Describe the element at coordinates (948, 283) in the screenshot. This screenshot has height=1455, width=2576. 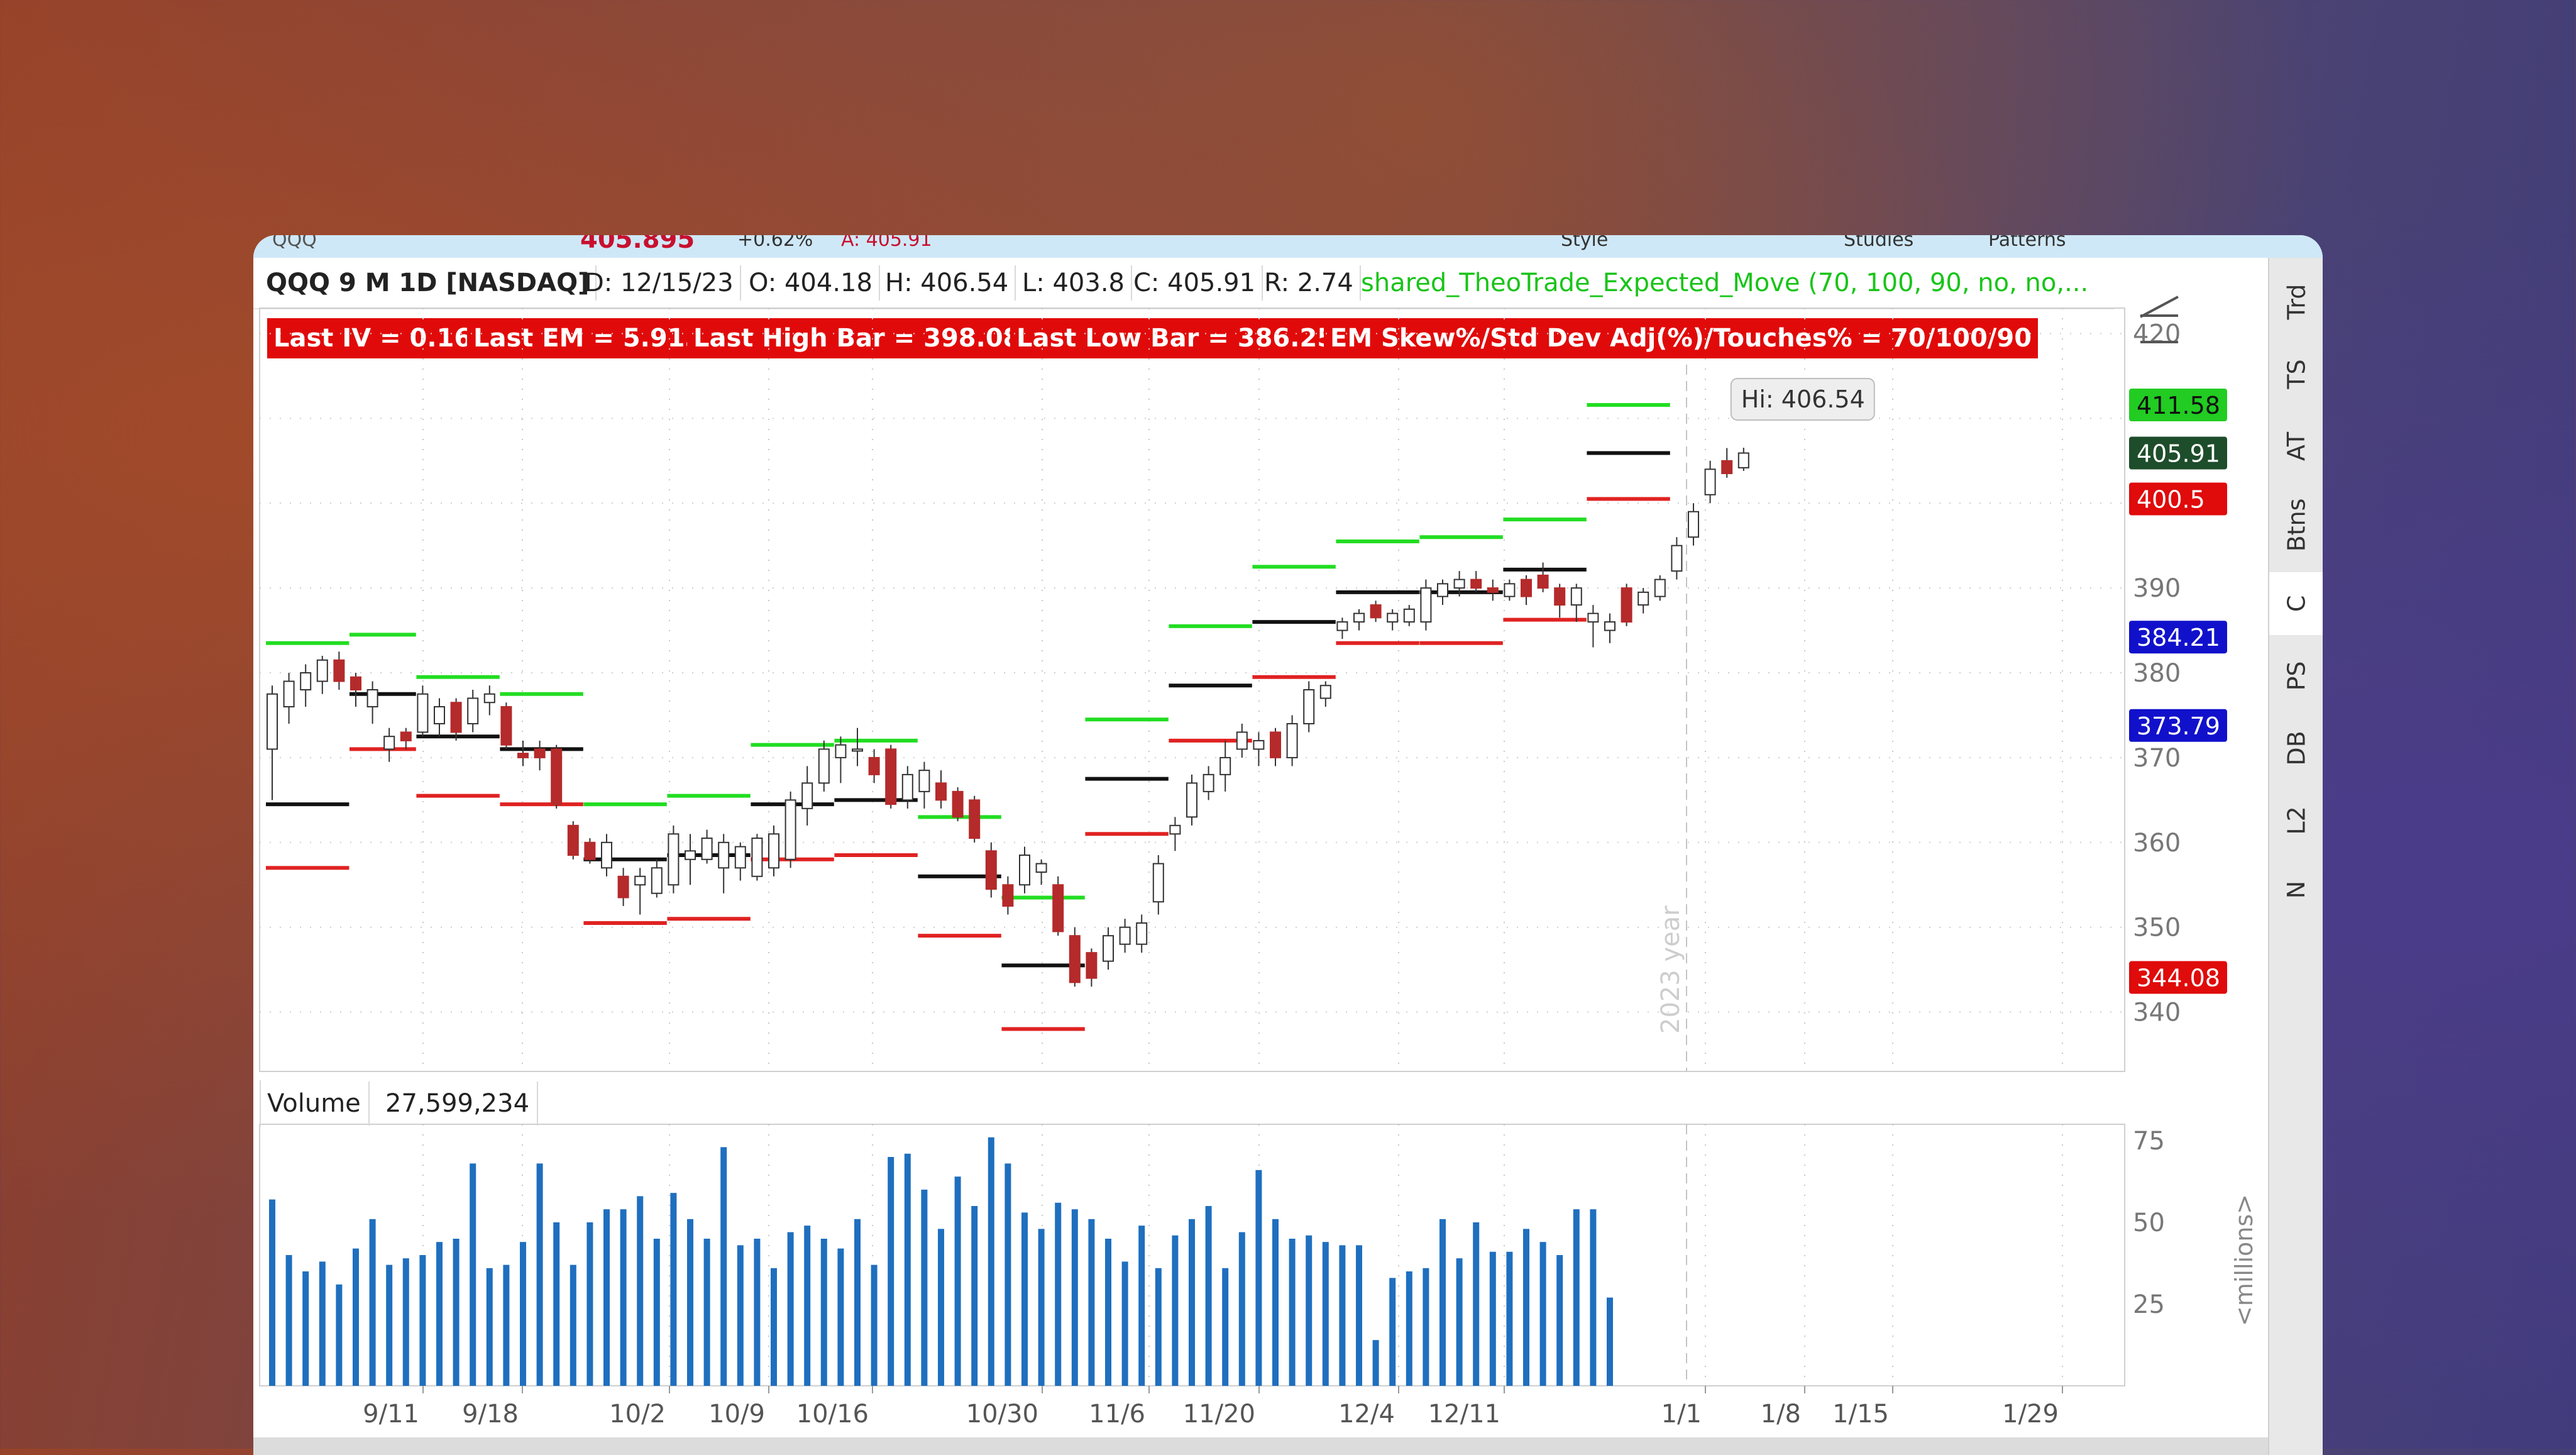
I see `high-readout: H: 406.54` at that location.